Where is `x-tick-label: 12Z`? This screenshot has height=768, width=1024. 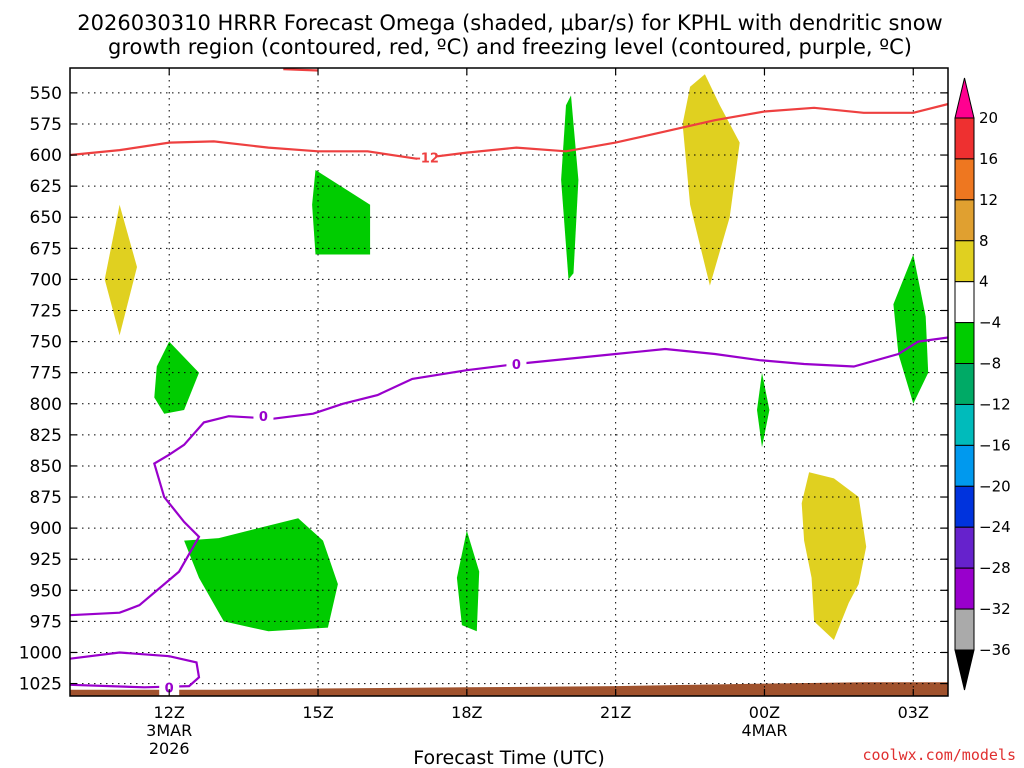
x-tick-label: 12Z is located at coordinates (169, 712).